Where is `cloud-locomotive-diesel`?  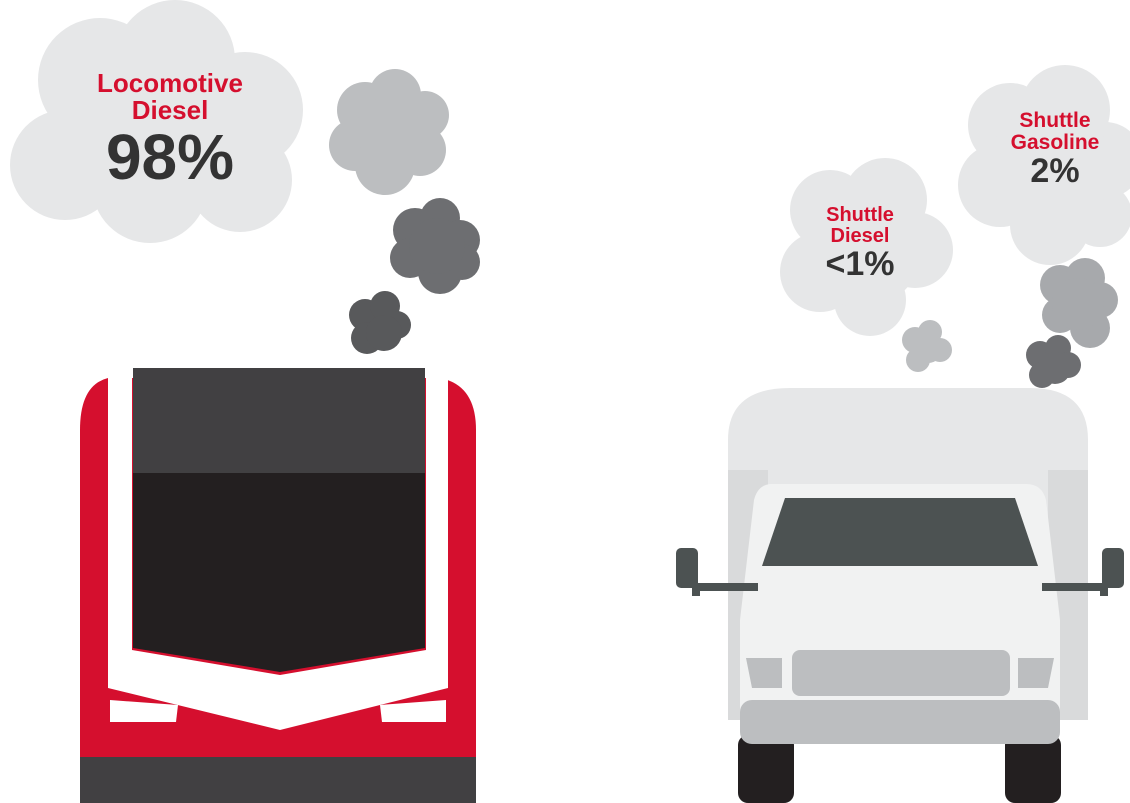
cloud-locomotive-diesel is located at coordinates (156, 121).